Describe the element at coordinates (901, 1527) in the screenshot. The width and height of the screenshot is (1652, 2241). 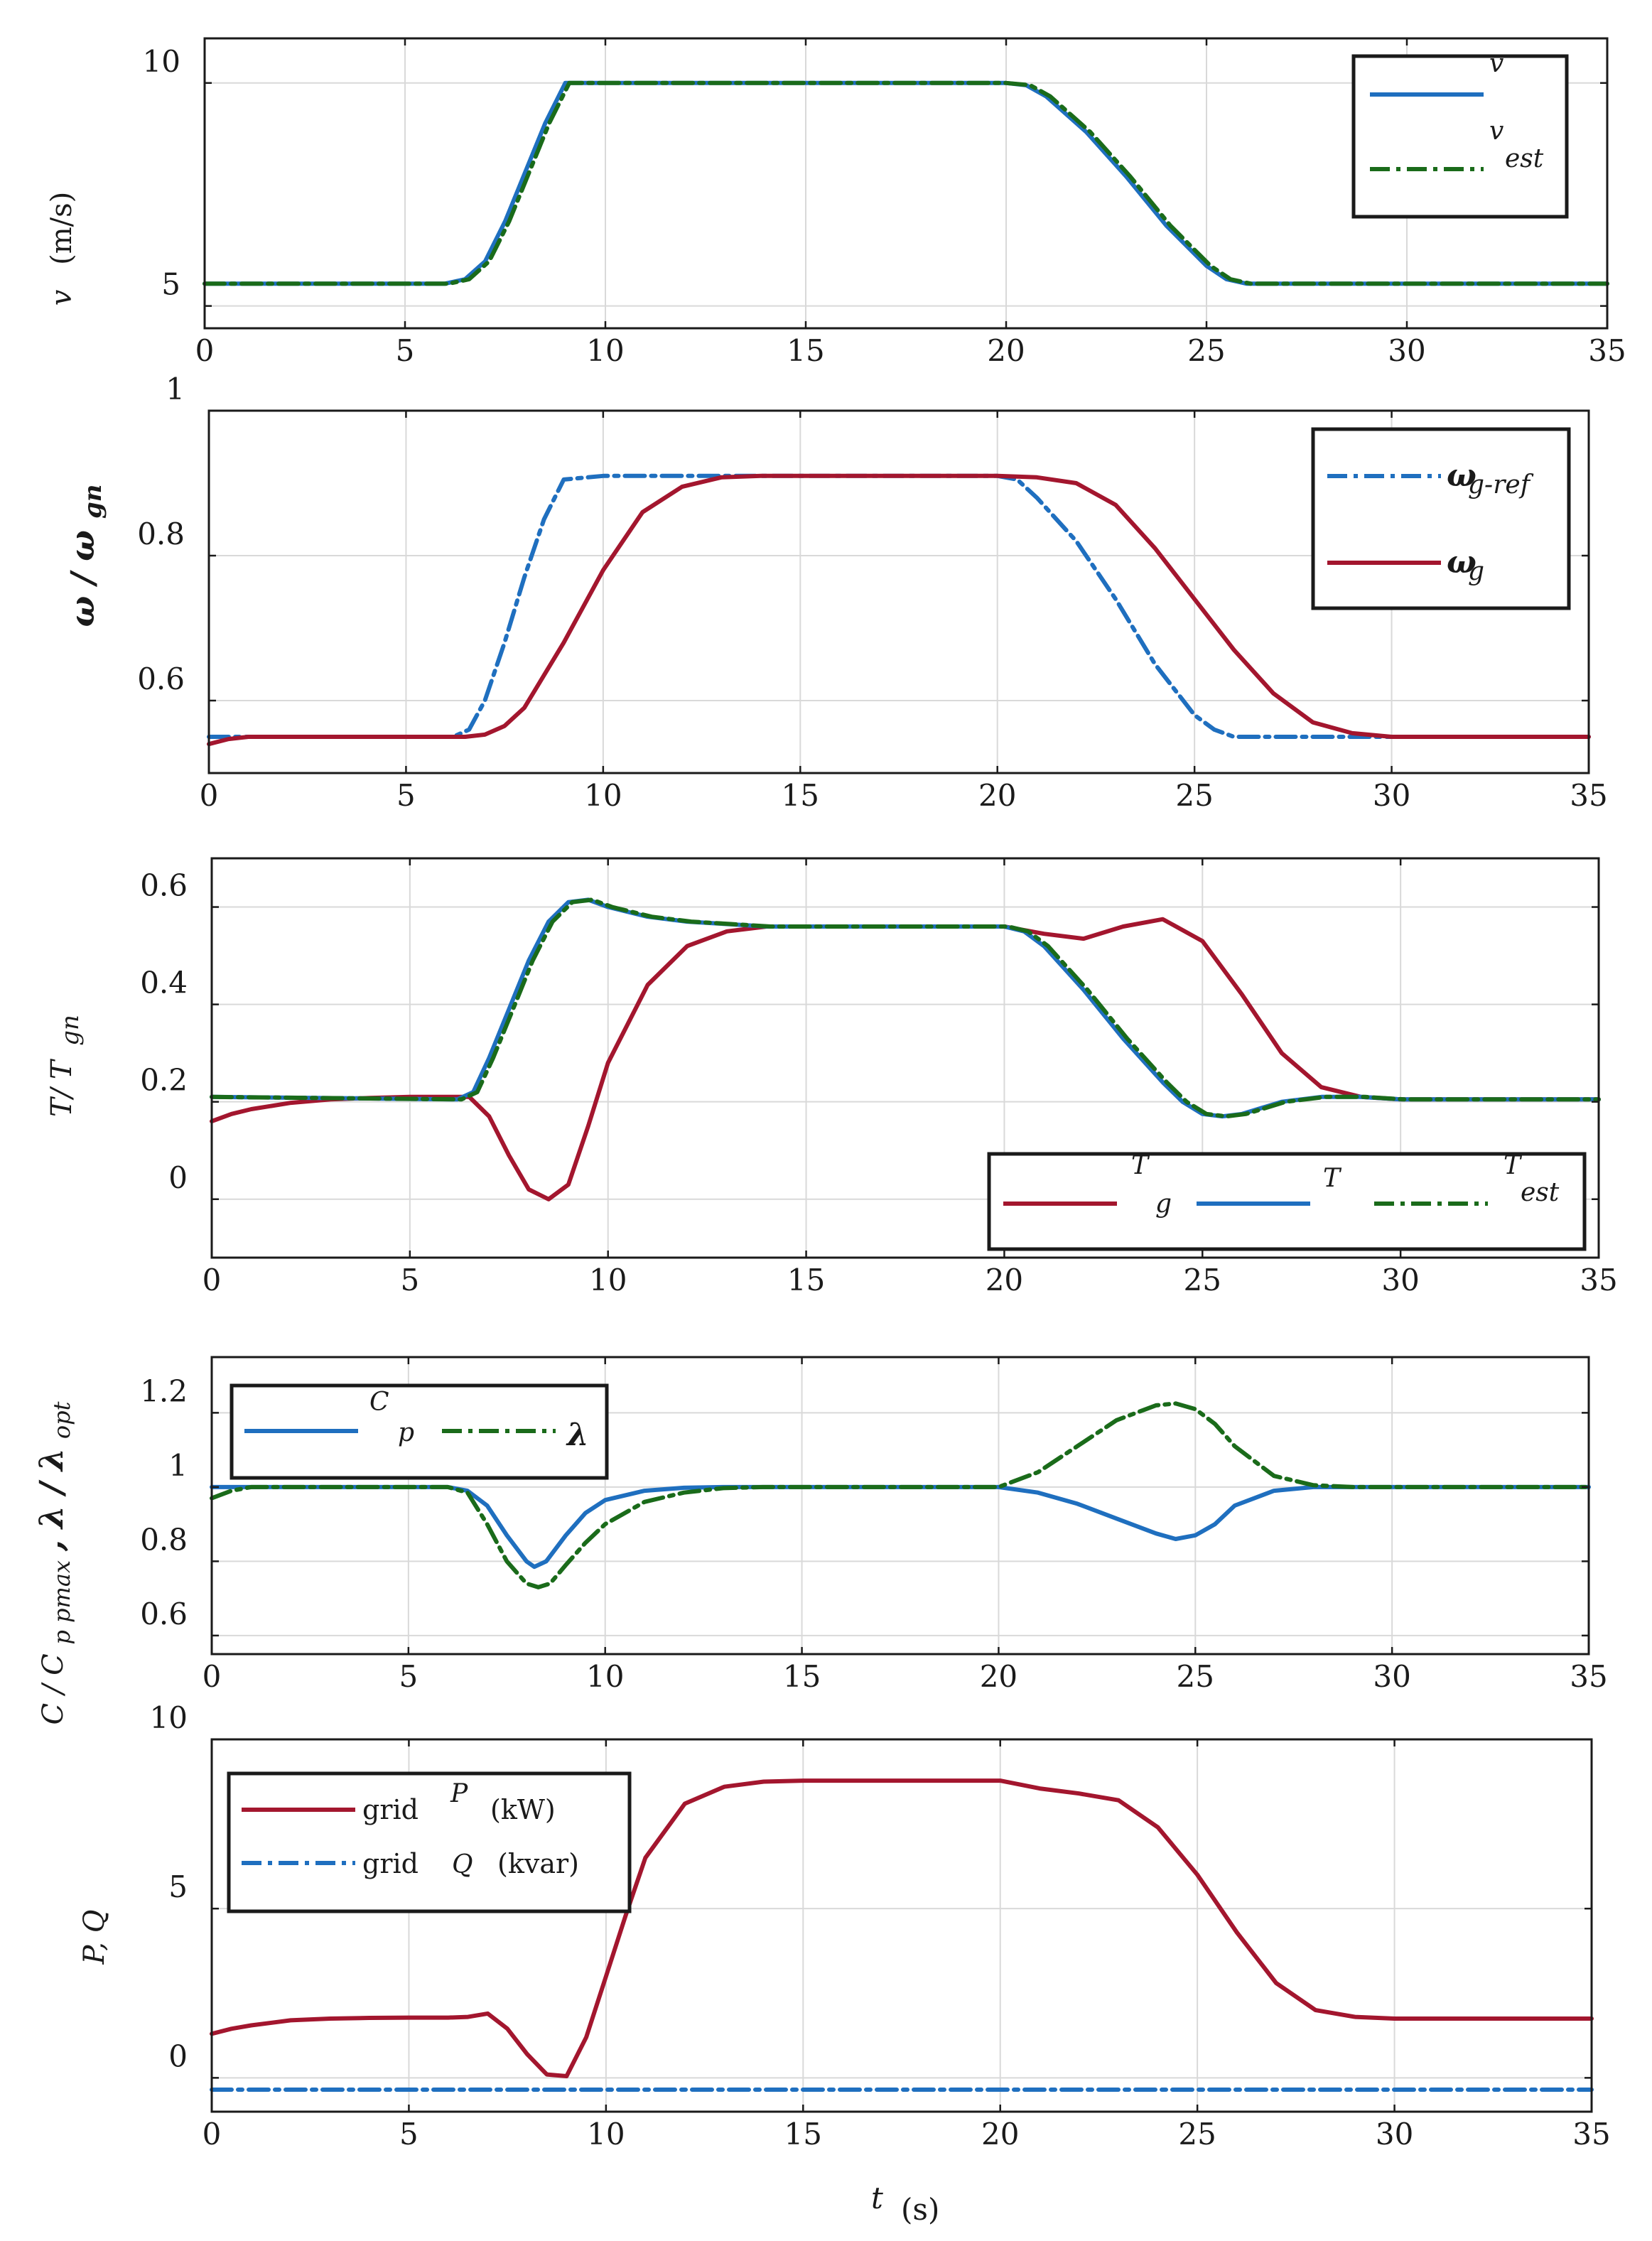
I see `series-line-cpn` at that location.